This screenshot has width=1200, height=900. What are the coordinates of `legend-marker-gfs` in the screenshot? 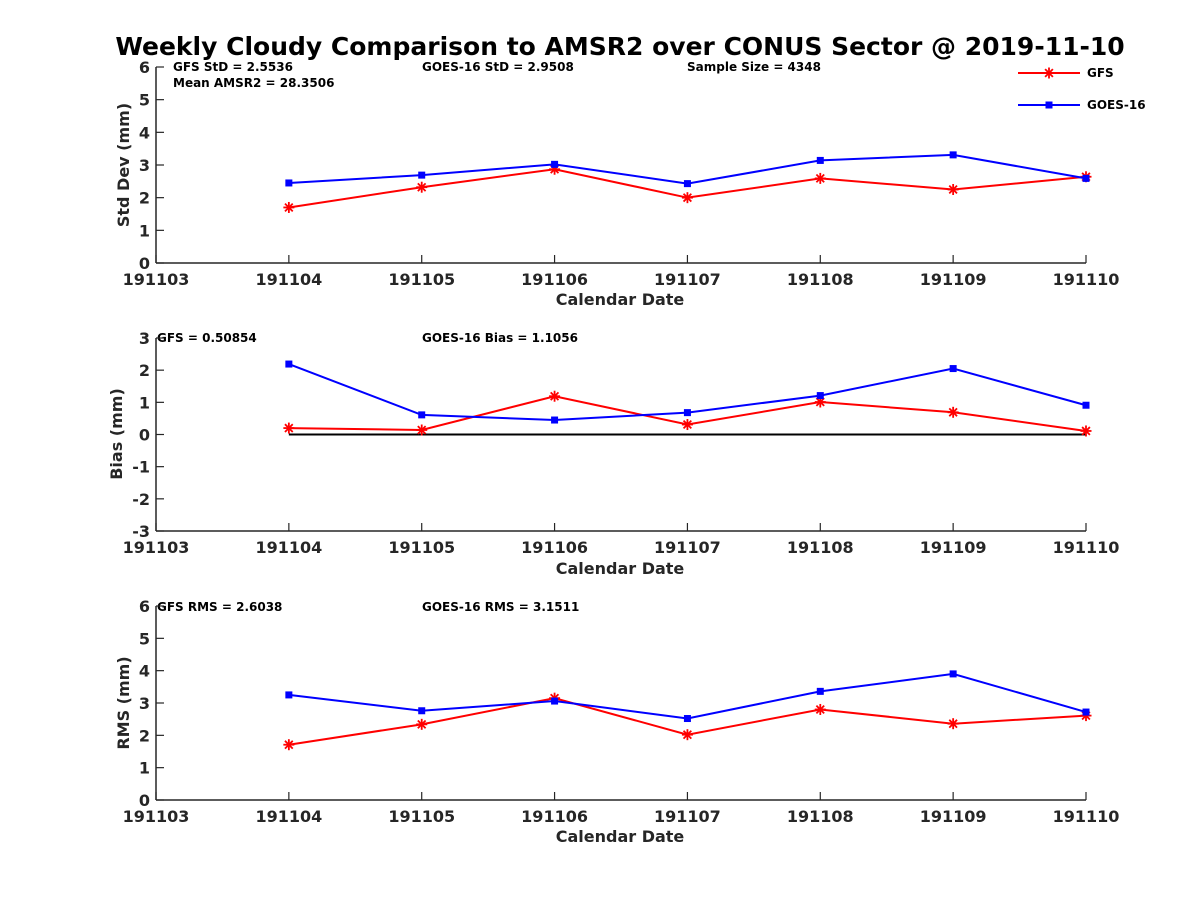 It's located at (1049, 73).